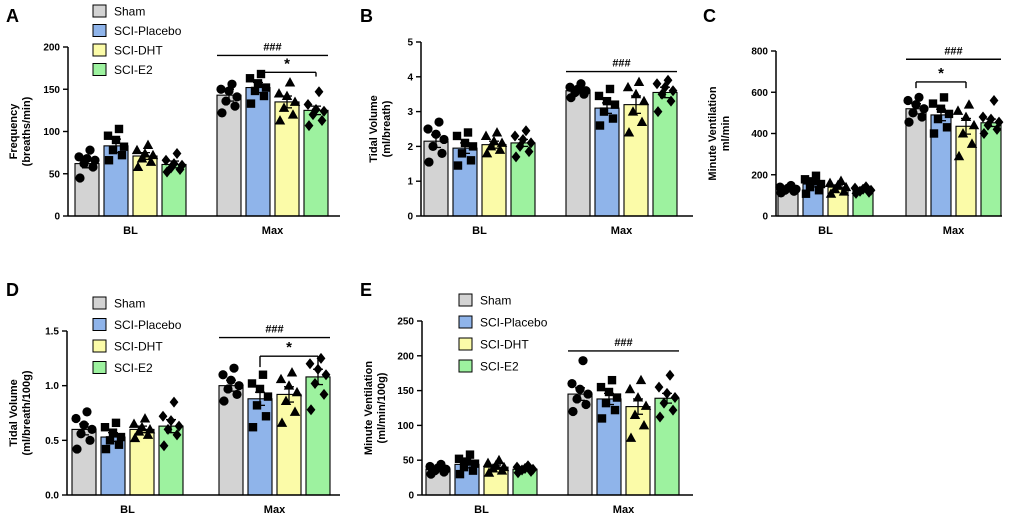 Image resolution: width=1024 pixels, height=531 pixels. What do you see at coordinates (375, 408) in the screenshot?
I see `y-axis-label: Minute Ventilation (ml/min/100g)` at bounding box center [375, 408].